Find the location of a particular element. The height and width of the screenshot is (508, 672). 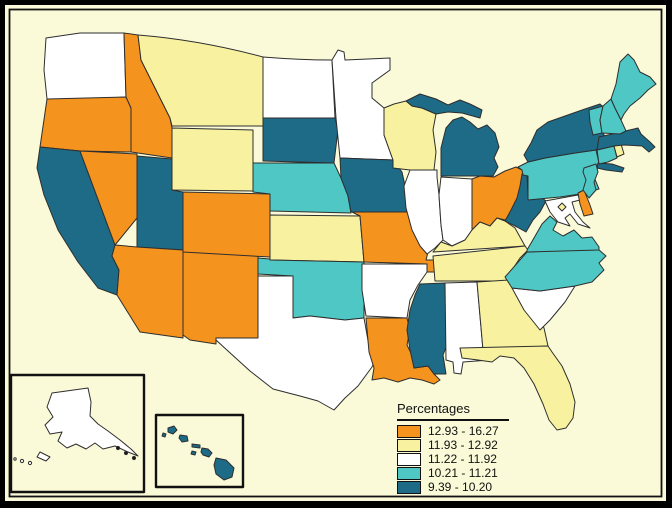

state-WA is located at coordinates (85, 67).